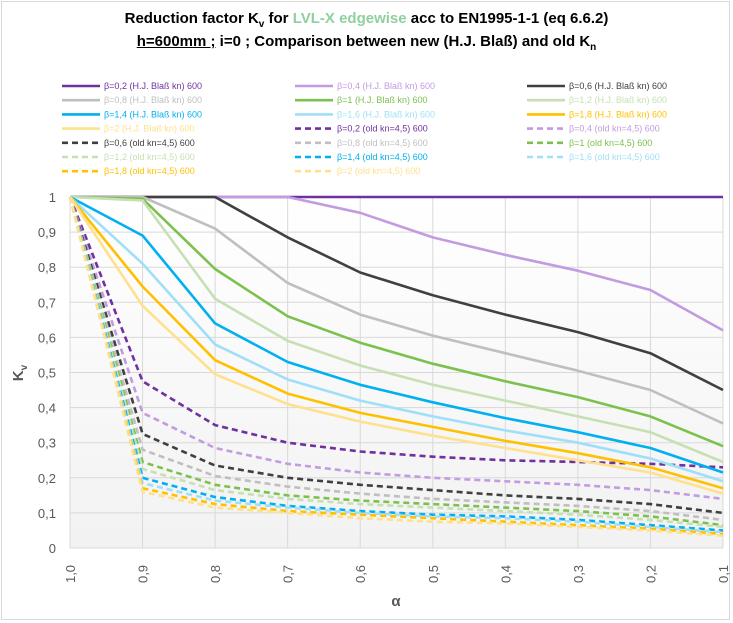 The height and width of the screenshot is (623, 733). Describe the element at coordinates (288, 574) in the screenshot. I see `x-tick-label: 0,7` at that location.